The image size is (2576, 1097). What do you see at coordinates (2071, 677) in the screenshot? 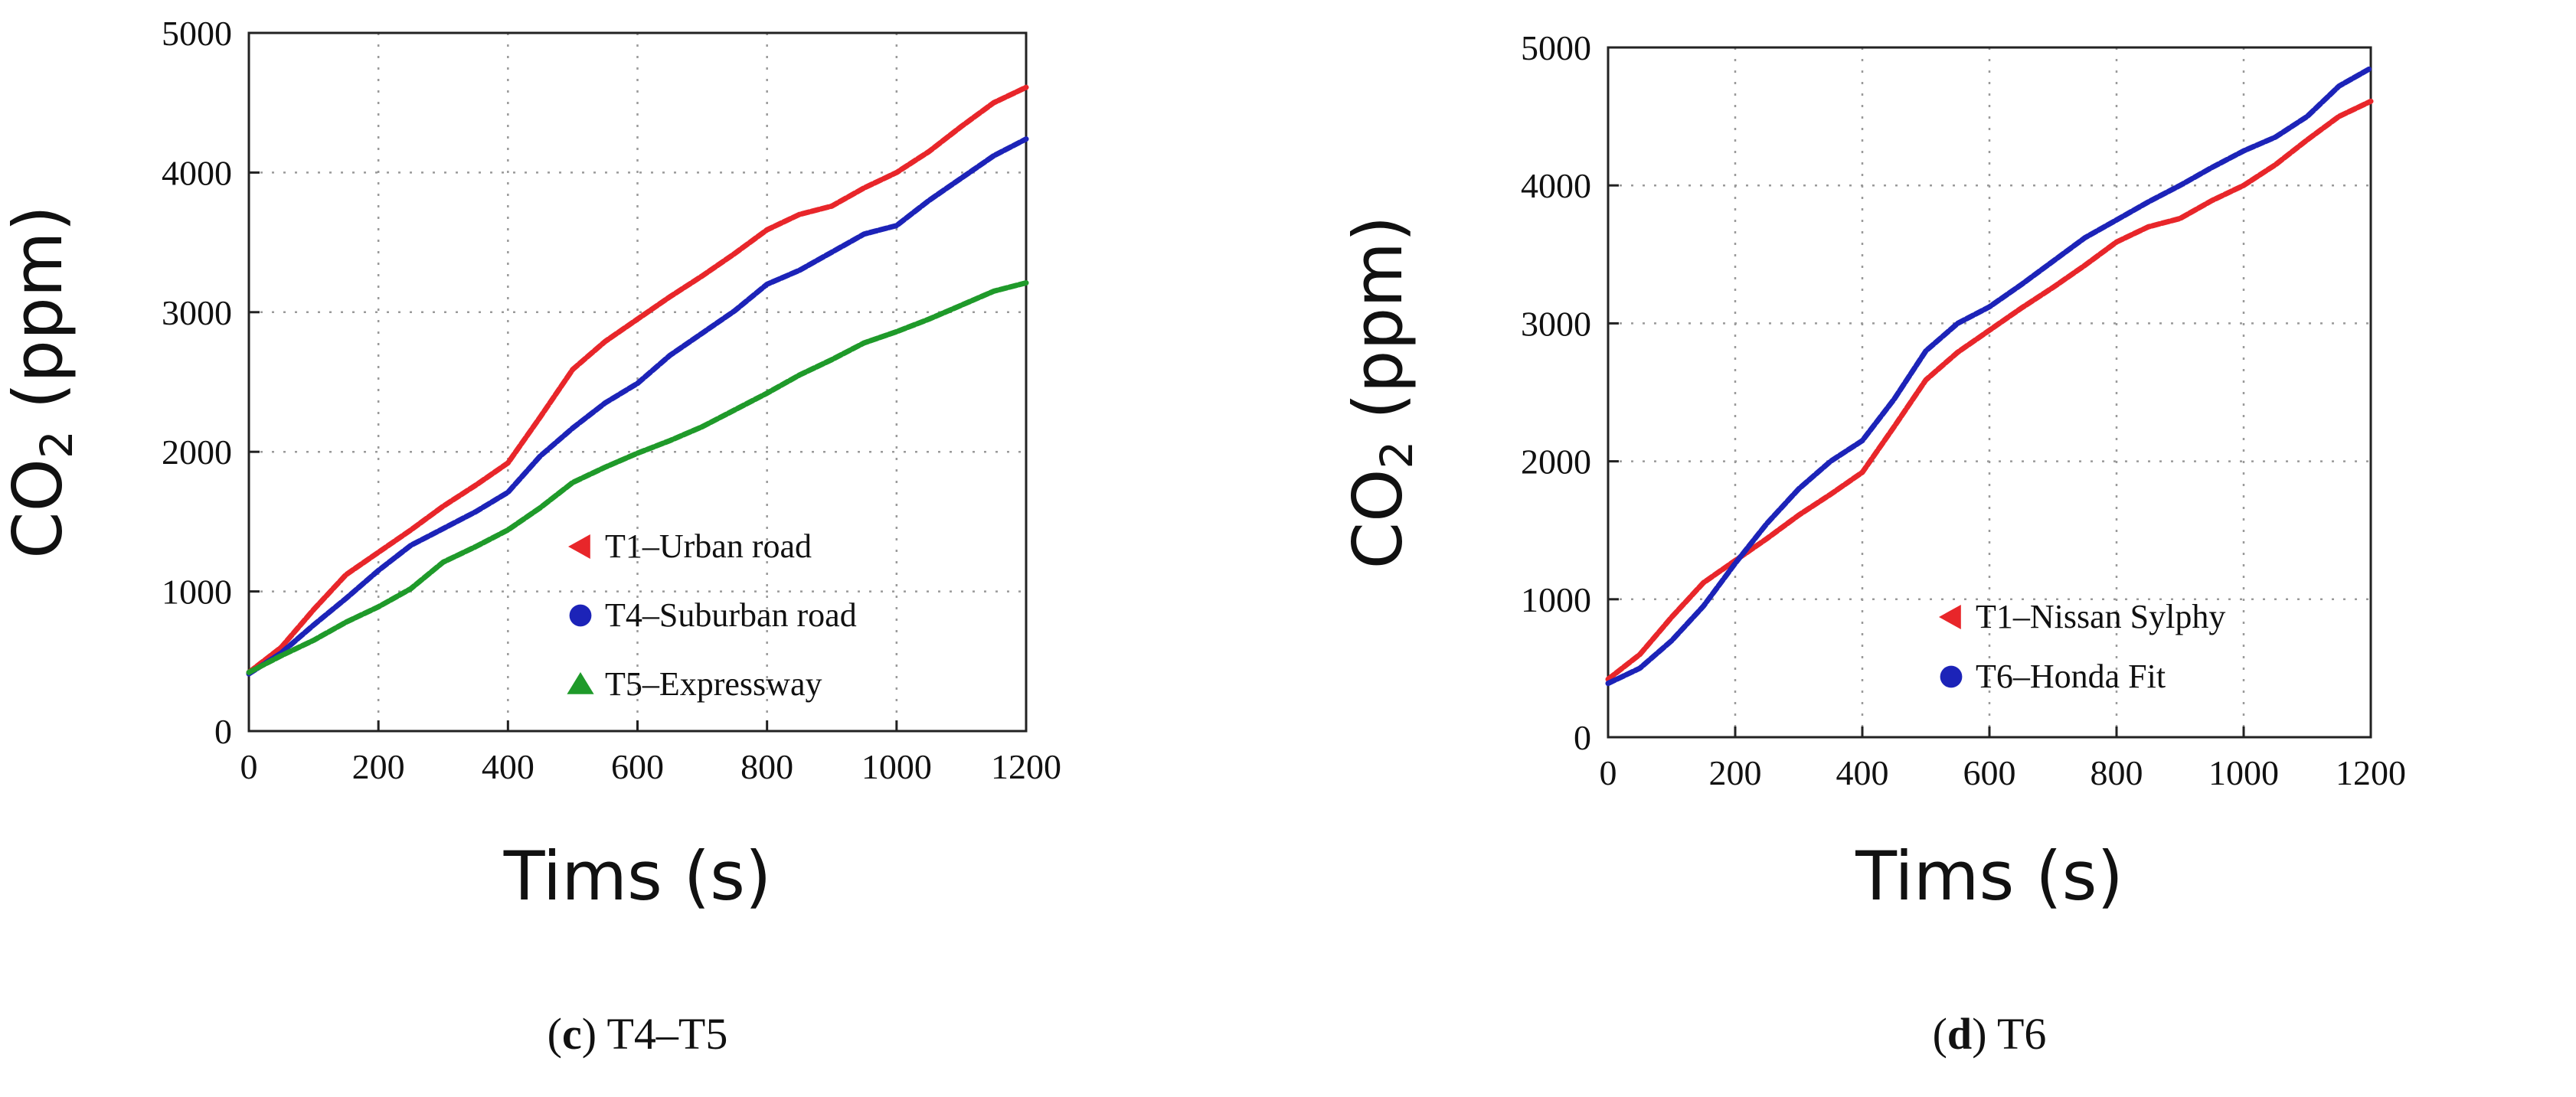
I see `legend-label-2: T6–Honda Fit` at bounding box center [2071, 677].